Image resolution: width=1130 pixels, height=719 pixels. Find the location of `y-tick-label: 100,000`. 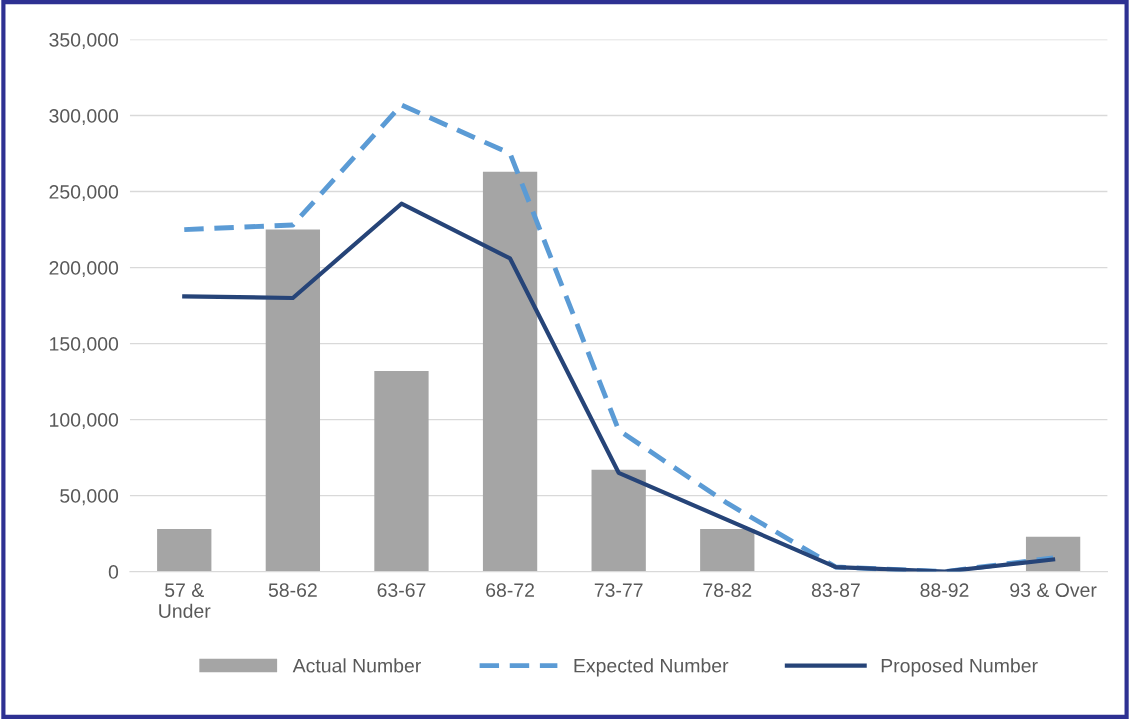

y-tick-label: 100,000 is located at coordinates (84, 421).